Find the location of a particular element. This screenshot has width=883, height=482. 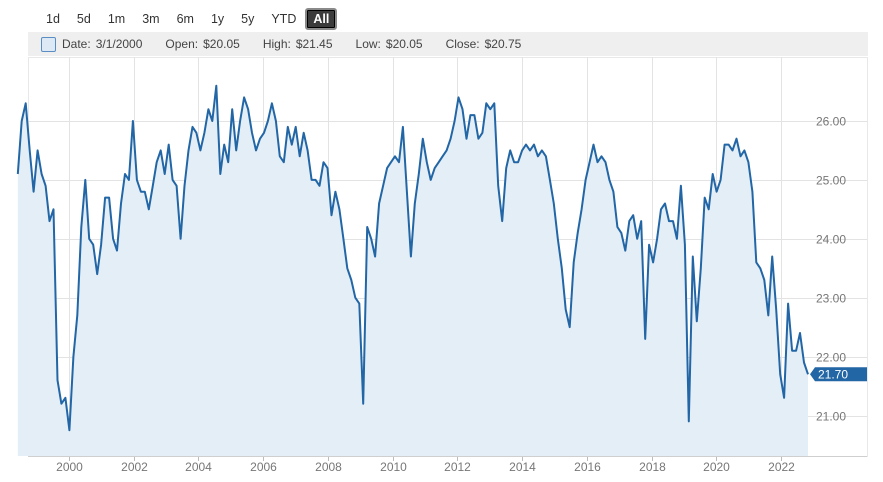

info-high: High: $21.45 is located at coordinates (298, 44).